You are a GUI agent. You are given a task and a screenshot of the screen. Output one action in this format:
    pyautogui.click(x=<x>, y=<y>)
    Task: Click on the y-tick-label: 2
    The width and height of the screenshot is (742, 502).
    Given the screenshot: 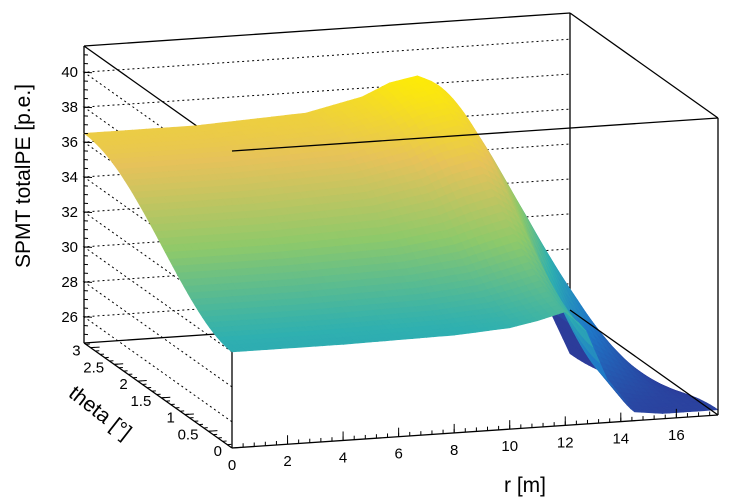 What is the action you would take?
    pyautogui.click(x=123, y=384)
    